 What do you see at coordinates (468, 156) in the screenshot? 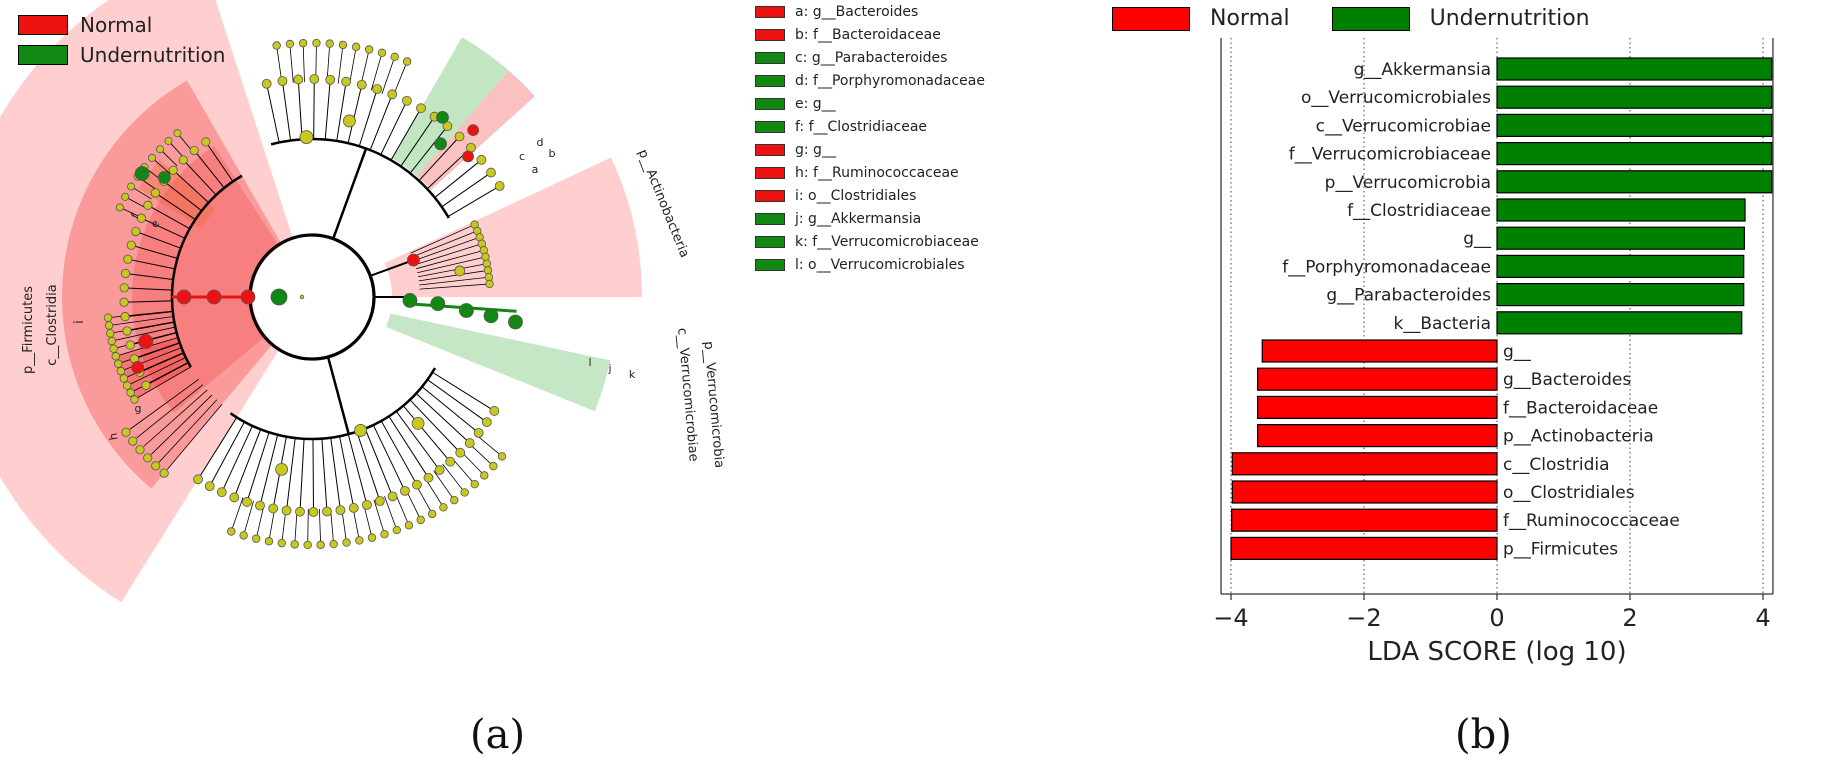
I see `node-bacteroides` at bounding box center [468, 156].